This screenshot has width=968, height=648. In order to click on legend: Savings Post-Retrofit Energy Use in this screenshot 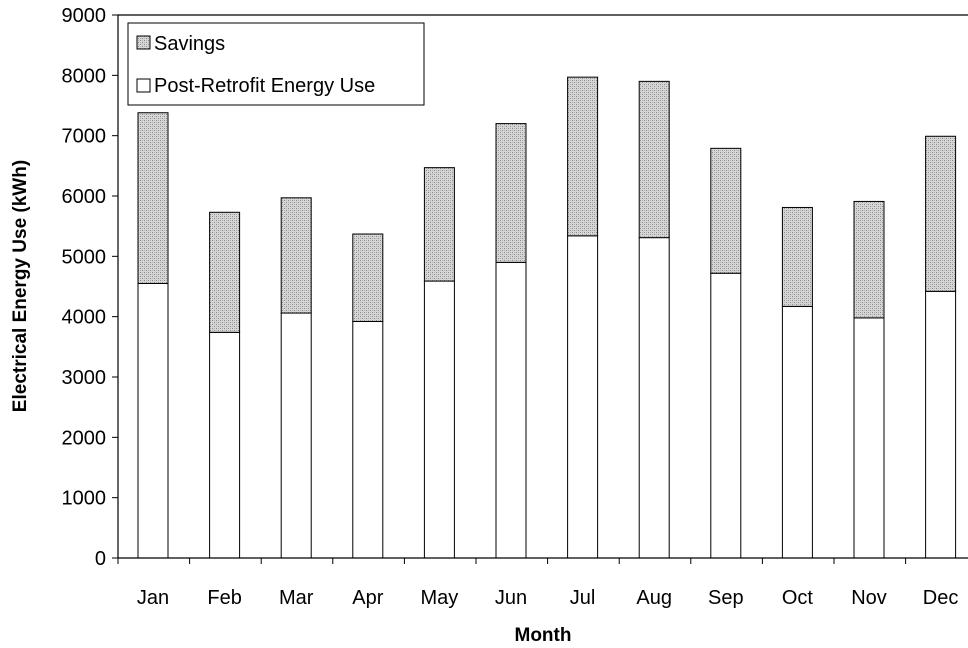, I will do `click(276, 64)`.